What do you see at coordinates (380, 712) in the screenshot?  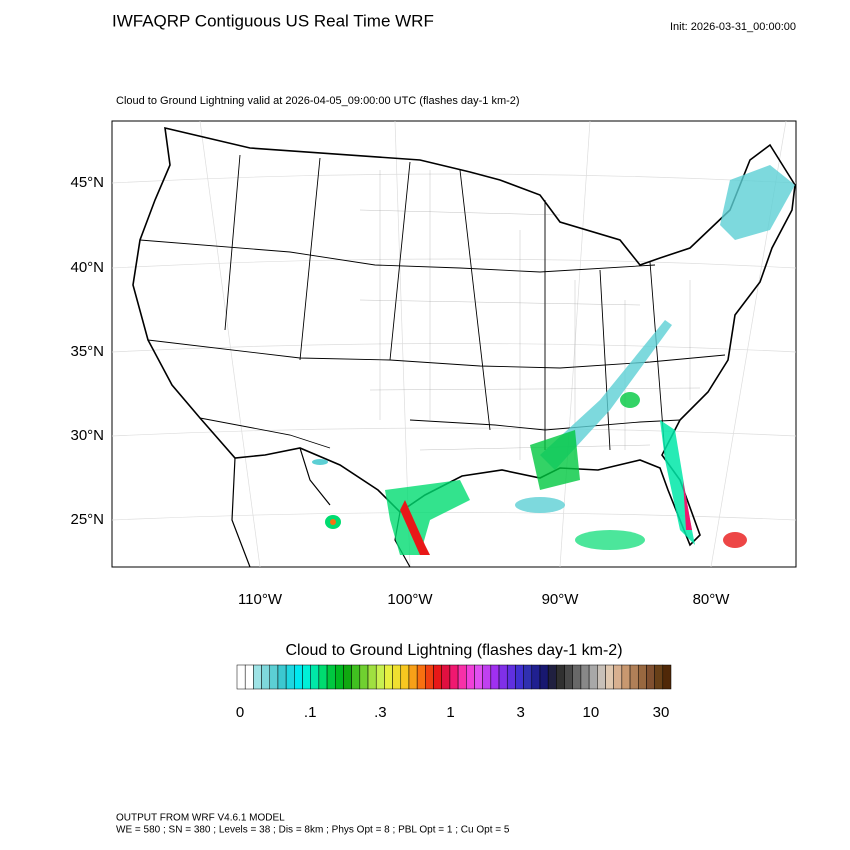 I see `colorbar-label: .3` at bounding box center [380, 712].